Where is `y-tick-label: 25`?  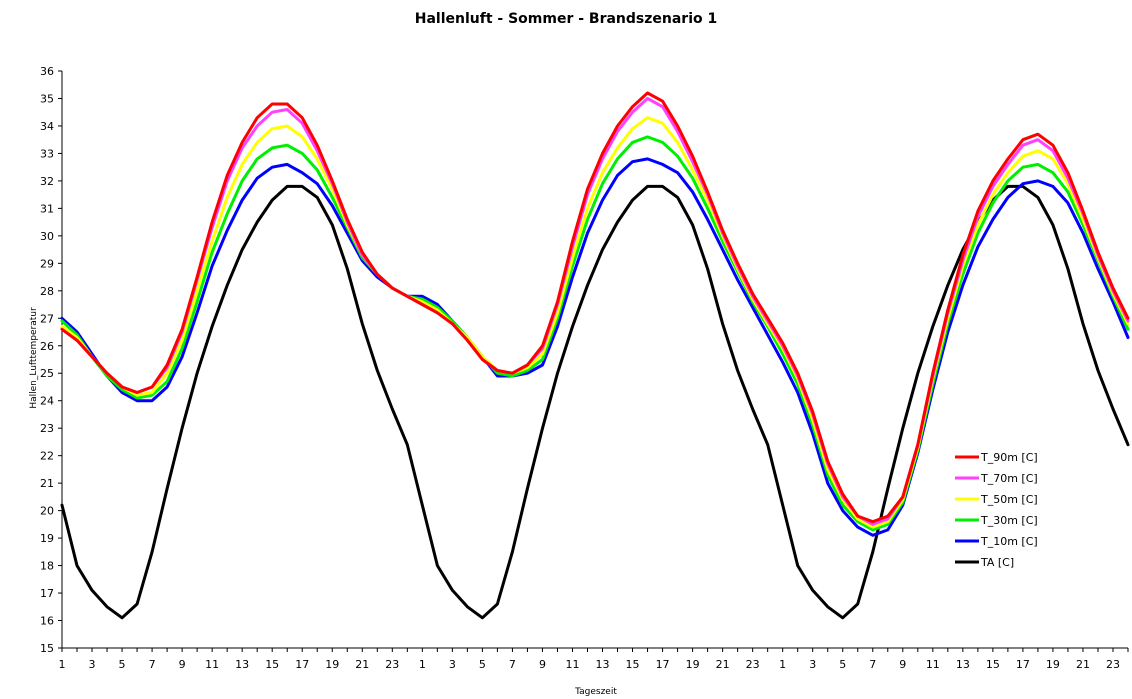
y-tick-label: 25 is located at coordinates (47, 373).